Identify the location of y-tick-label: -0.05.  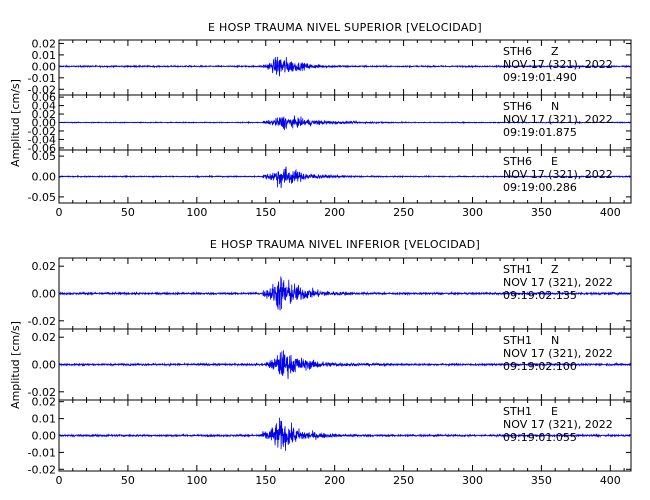
(42, 197).